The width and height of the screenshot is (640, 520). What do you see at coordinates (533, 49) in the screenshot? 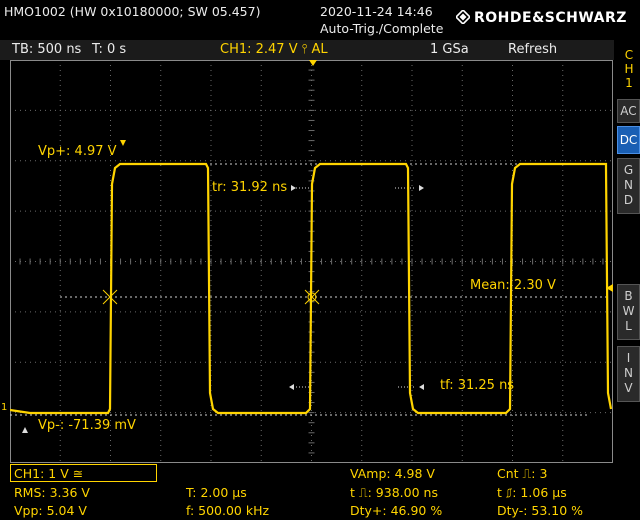
I see `acquisition-mode-label: Refresh` at bounding box center [533, 49].